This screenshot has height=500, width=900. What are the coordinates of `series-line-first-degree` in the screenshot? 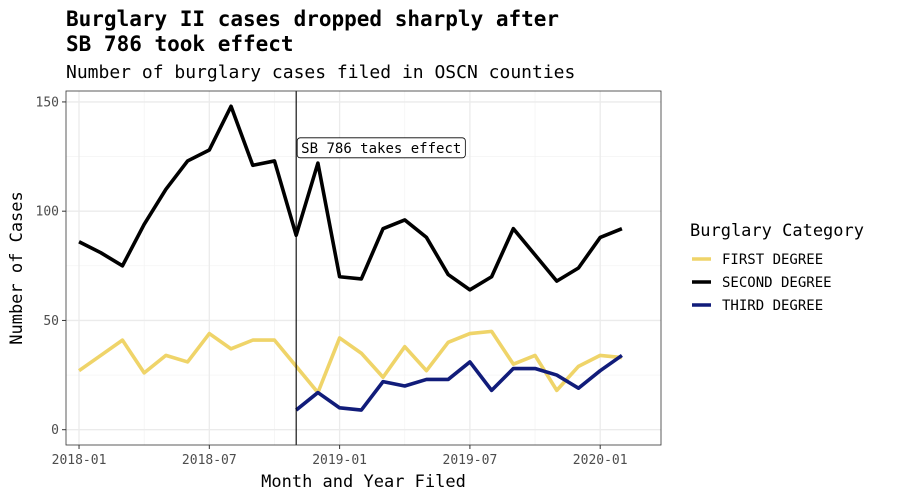 It's located at (350, 362).